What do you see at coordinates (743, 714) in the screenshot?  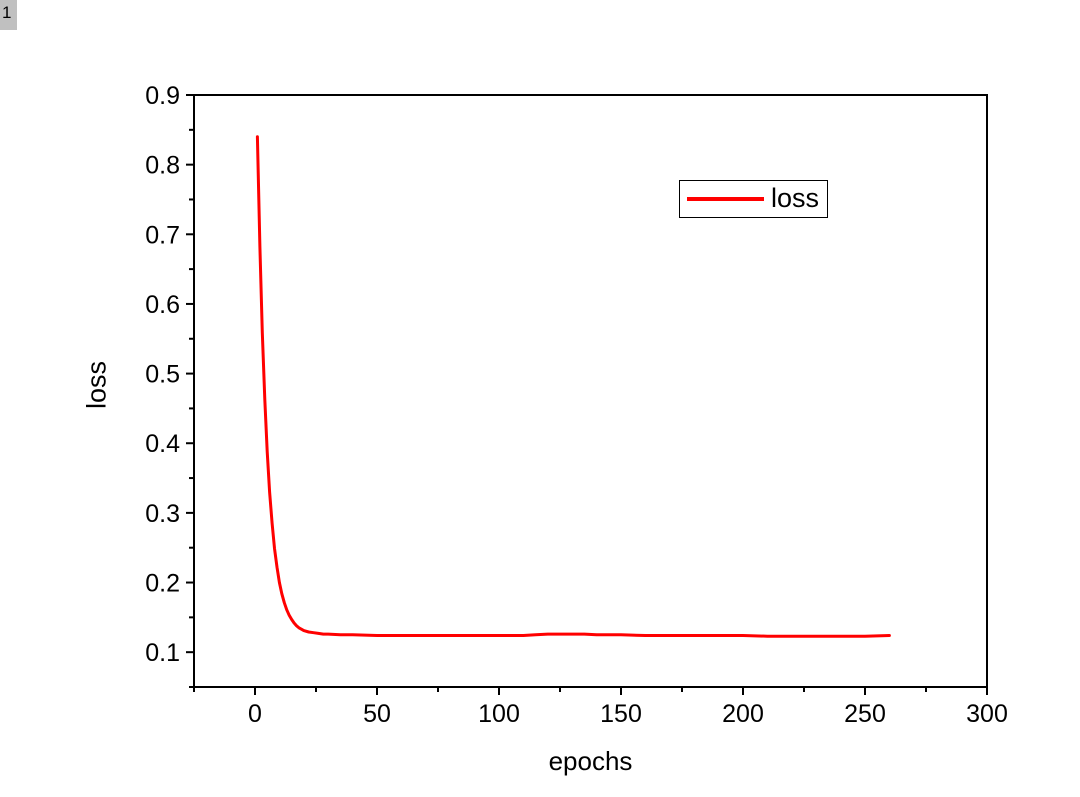 I see `x-tick-label: 200` at bounding box center [743, 714].